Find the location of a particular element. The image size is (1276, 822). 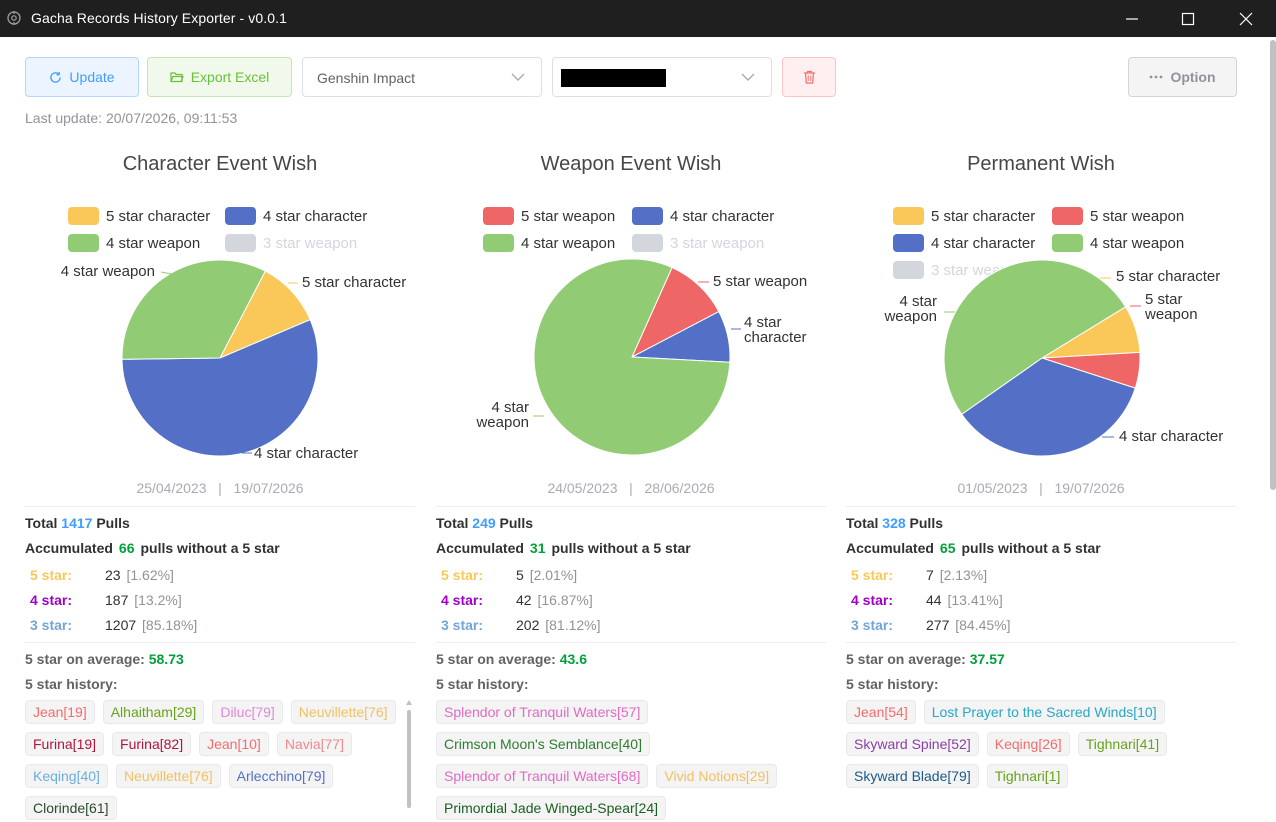

five-star-label: 5 star: is located at coordinates (462, 575).